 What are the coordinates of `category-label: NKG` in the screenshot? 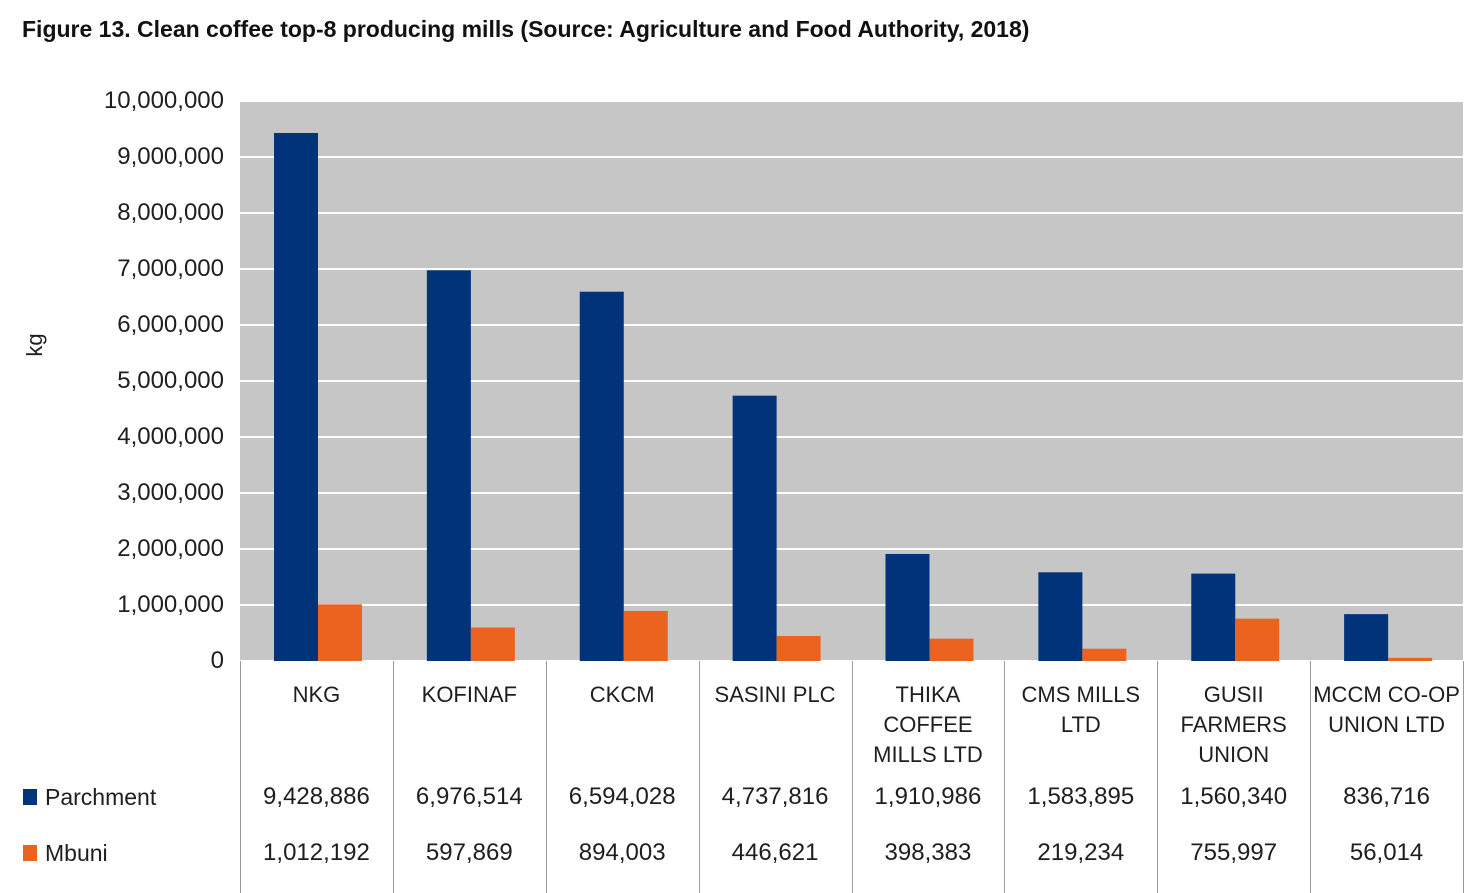 It's located at (316, 694).